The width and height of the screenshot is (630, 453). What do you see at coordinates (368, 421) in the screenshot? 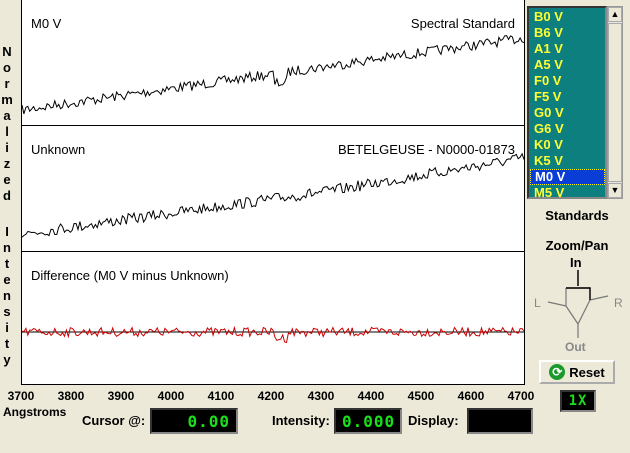
I see `intensity-readout: 0.000` at bounding box center [368, 421].